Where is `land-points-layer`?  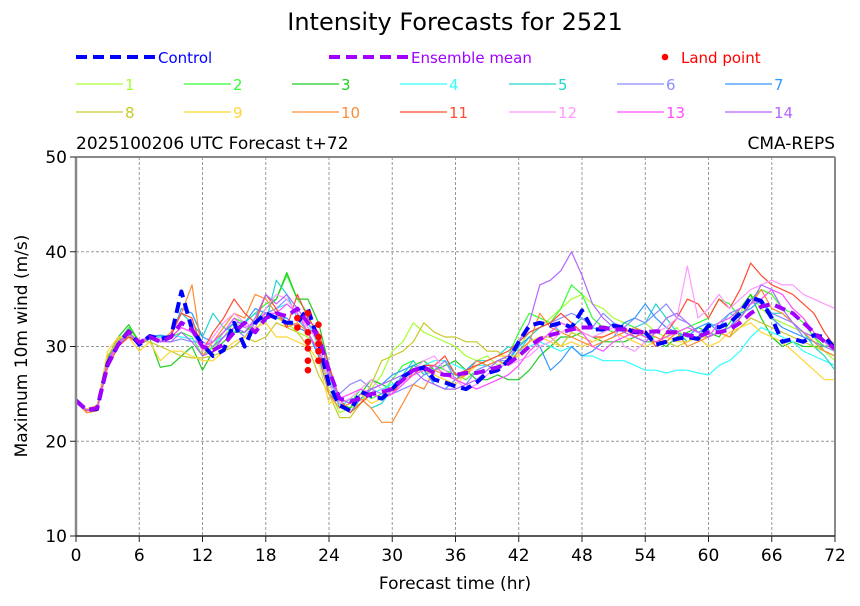 land-points-layer is located at coordinates (308, 342).